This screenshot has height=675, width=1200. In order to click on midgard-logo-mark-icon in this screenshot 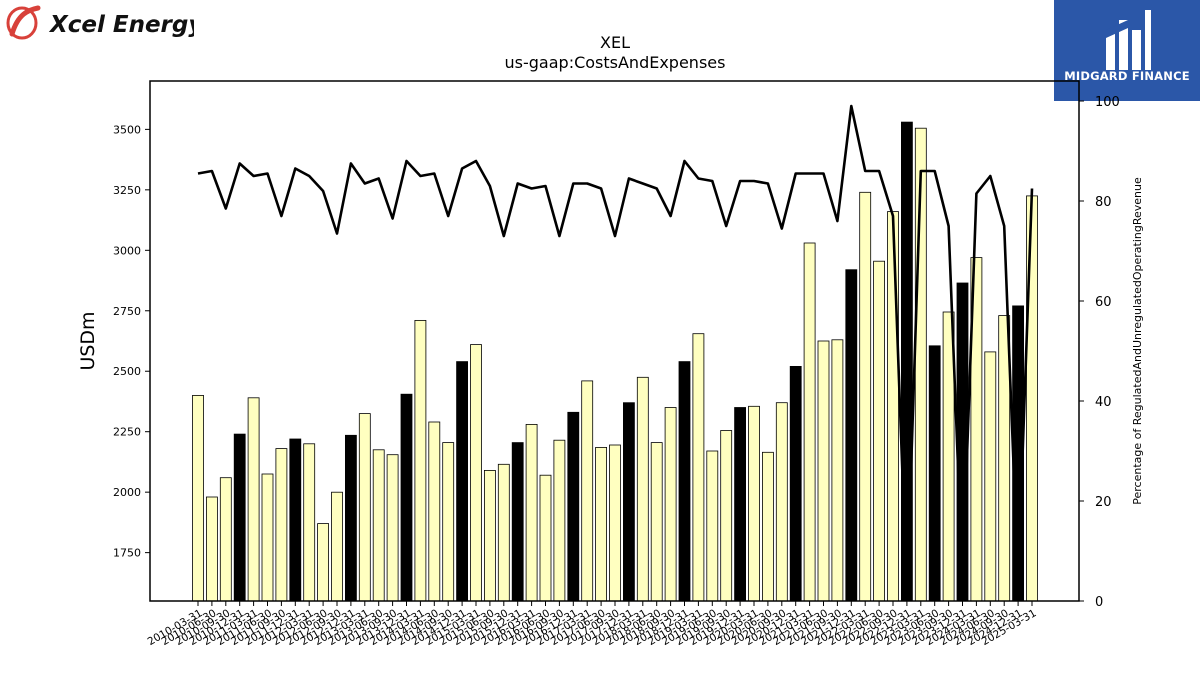, I will do `click(1128, 40)`.